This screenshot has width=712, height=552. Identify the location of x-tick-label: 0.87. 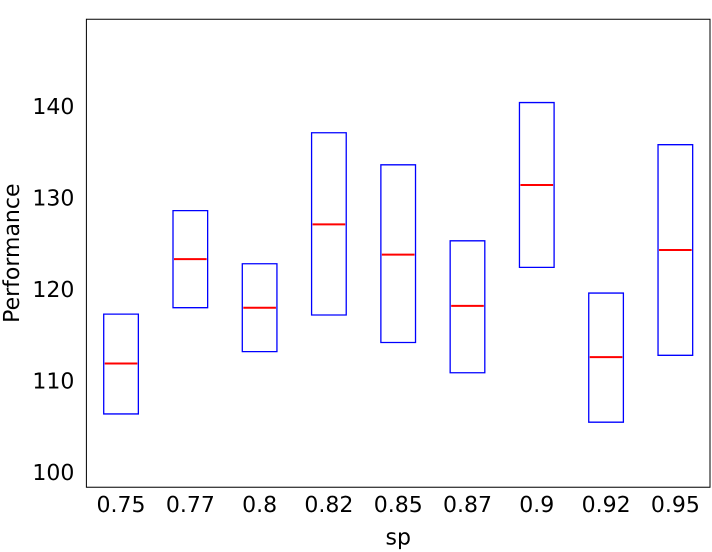
(467, 505).